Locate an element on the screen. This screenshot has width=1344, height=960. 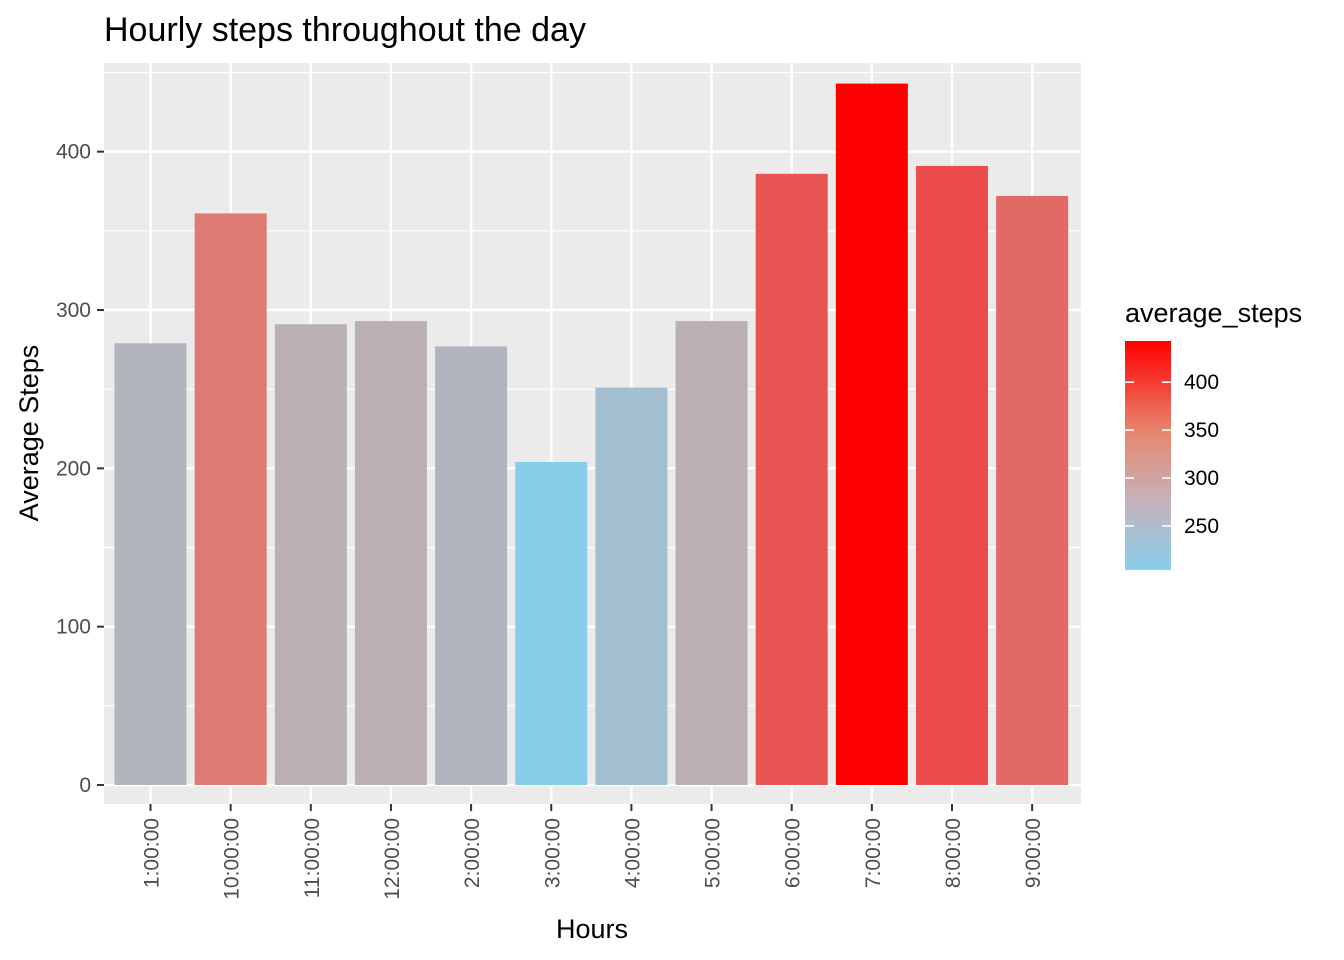
x-tick-label: 8:00:00 is located at coordinates (953, 853).